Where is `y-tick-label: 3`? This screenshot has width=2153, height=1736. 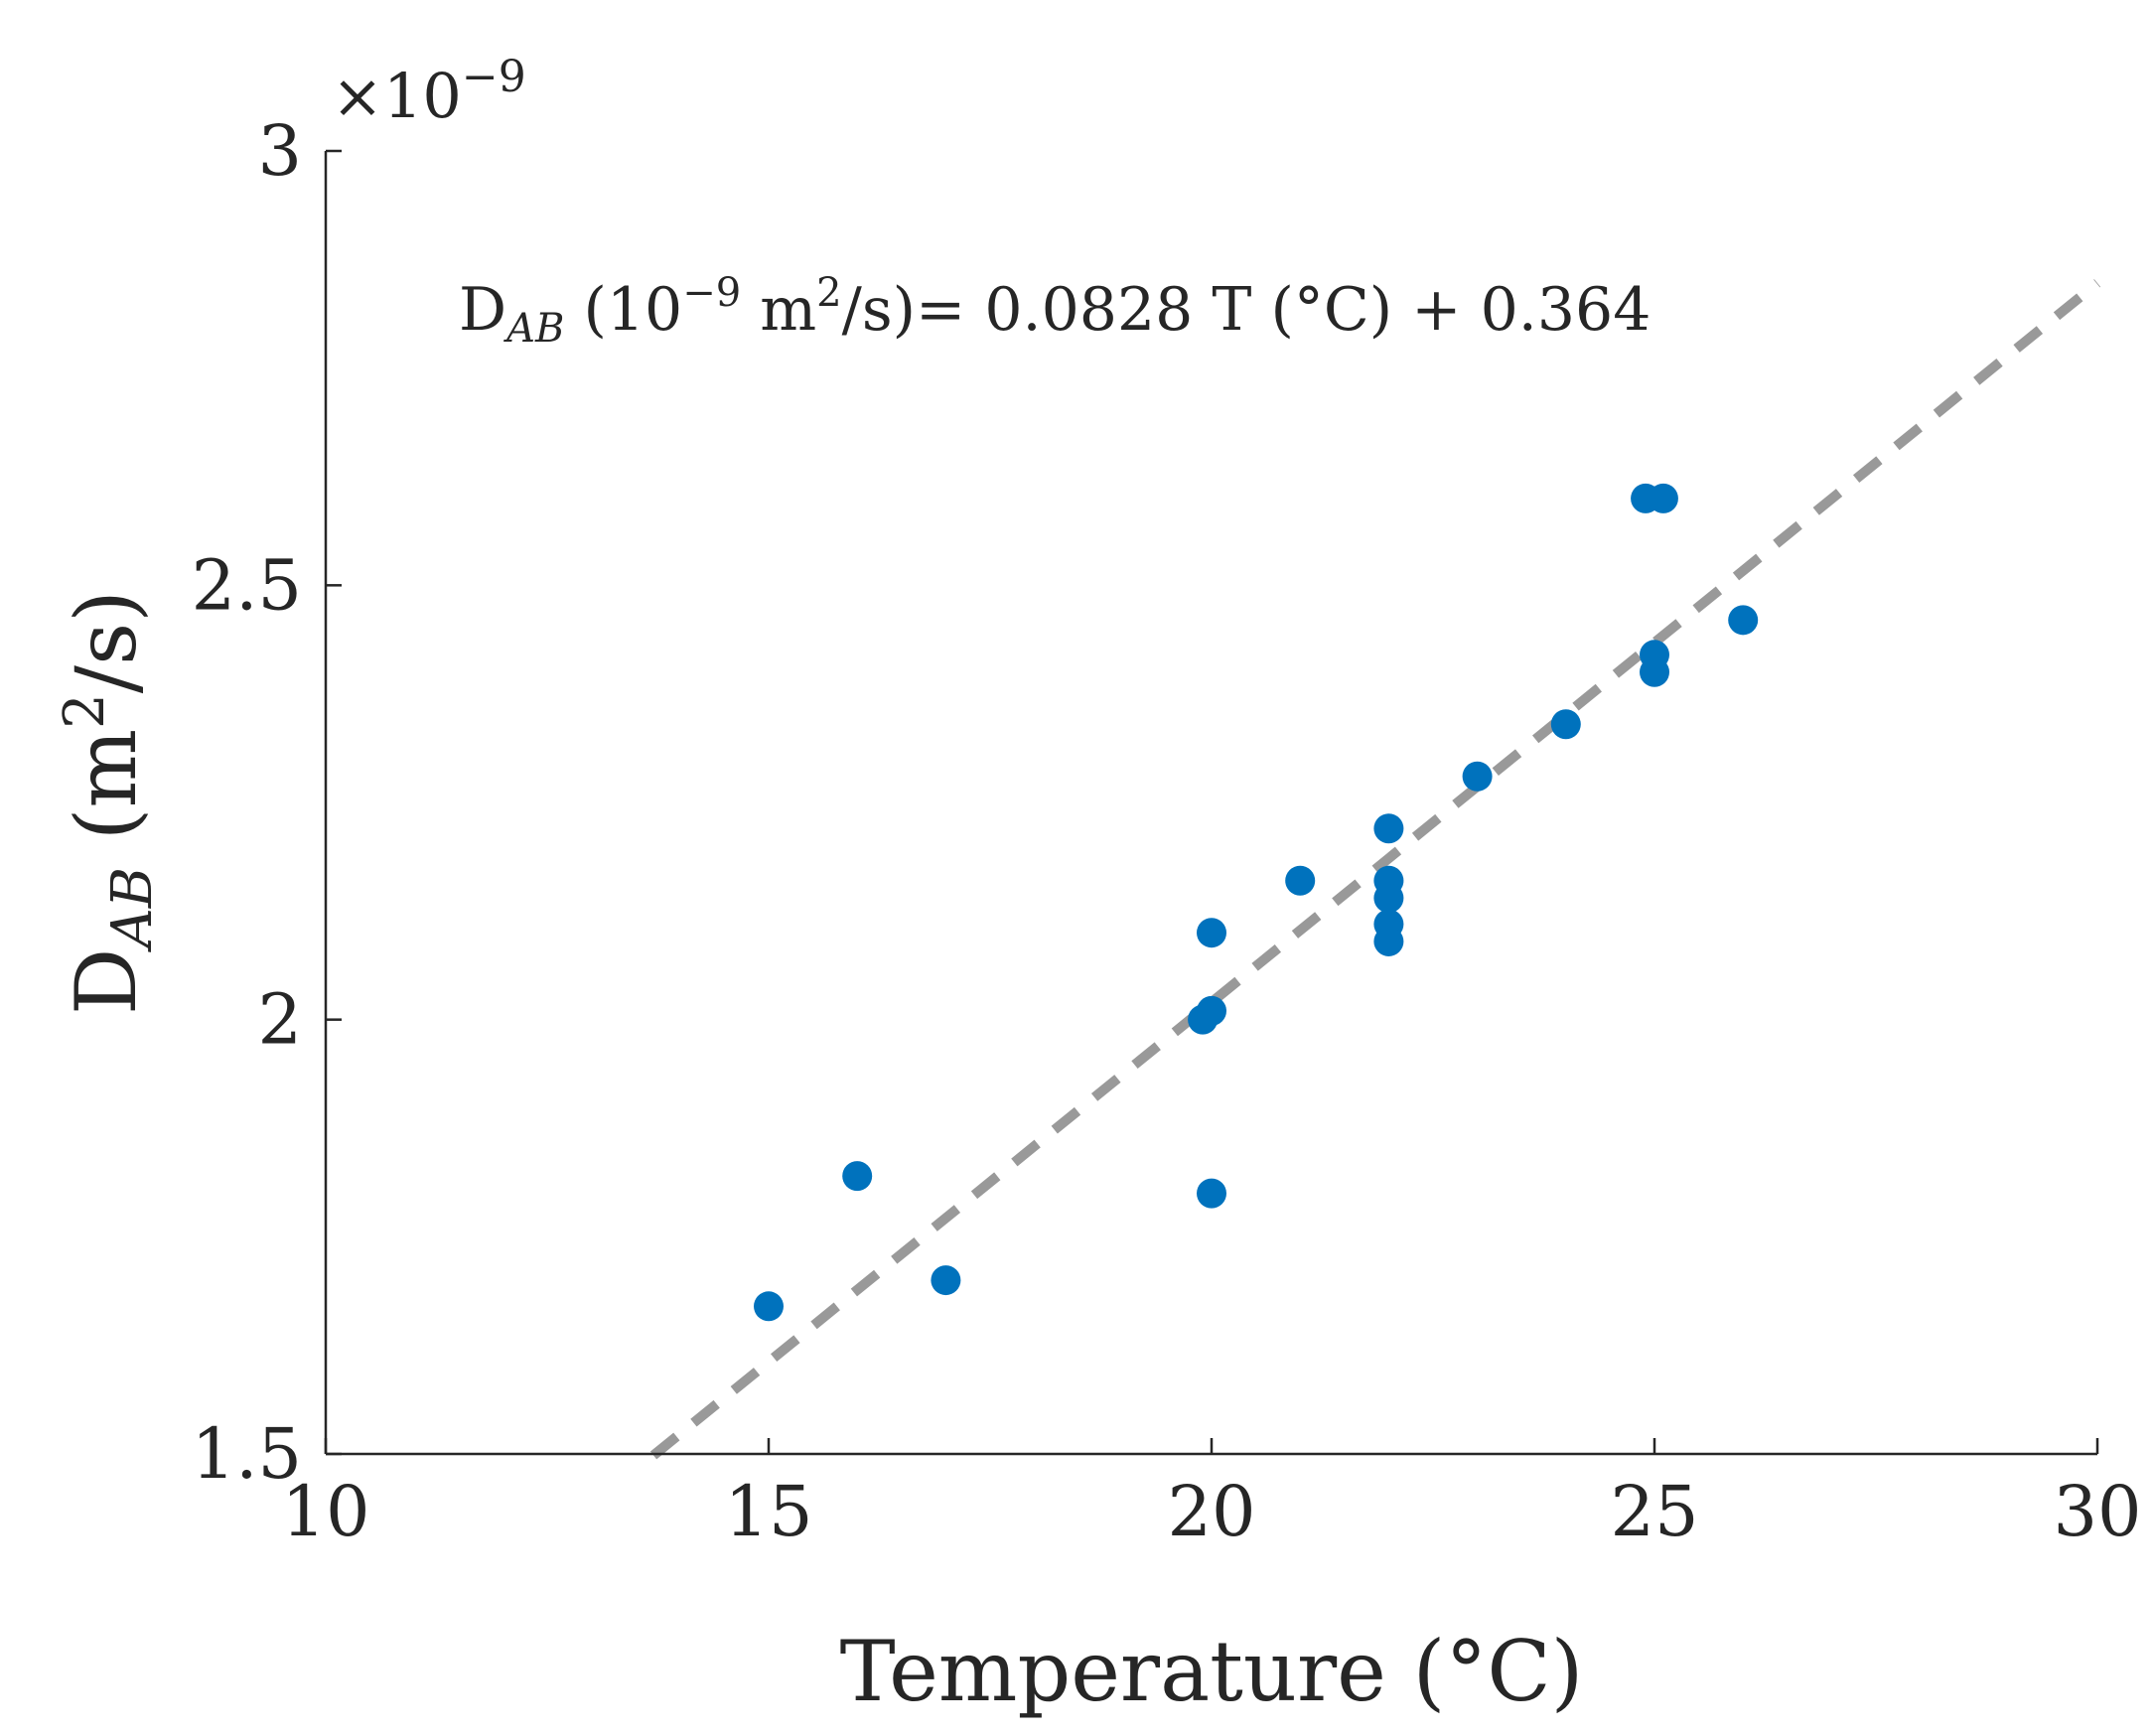 y-tick-label: 3 is located at coordinates (279, 151).